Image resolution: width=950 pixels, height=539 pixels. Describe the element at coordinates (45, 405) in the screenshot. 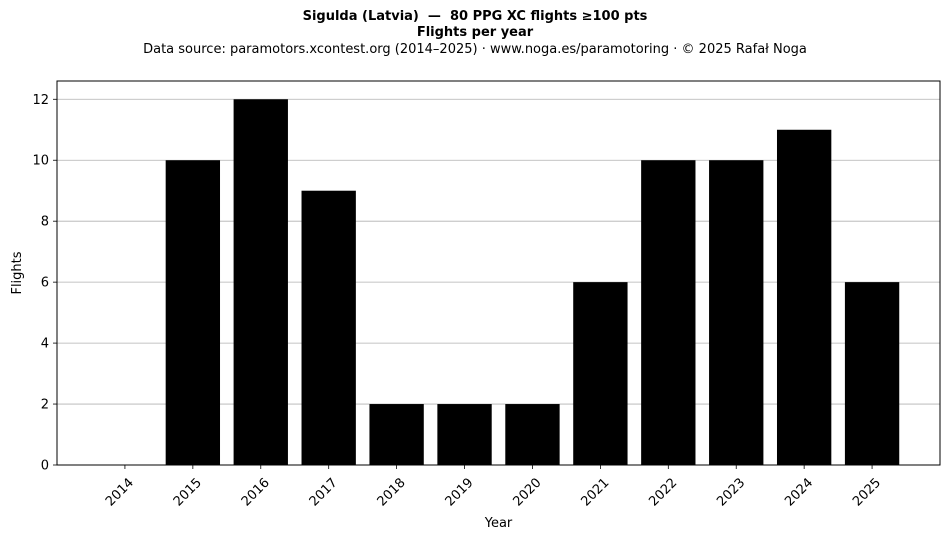

I see `y-tick-label: 2` at that location.